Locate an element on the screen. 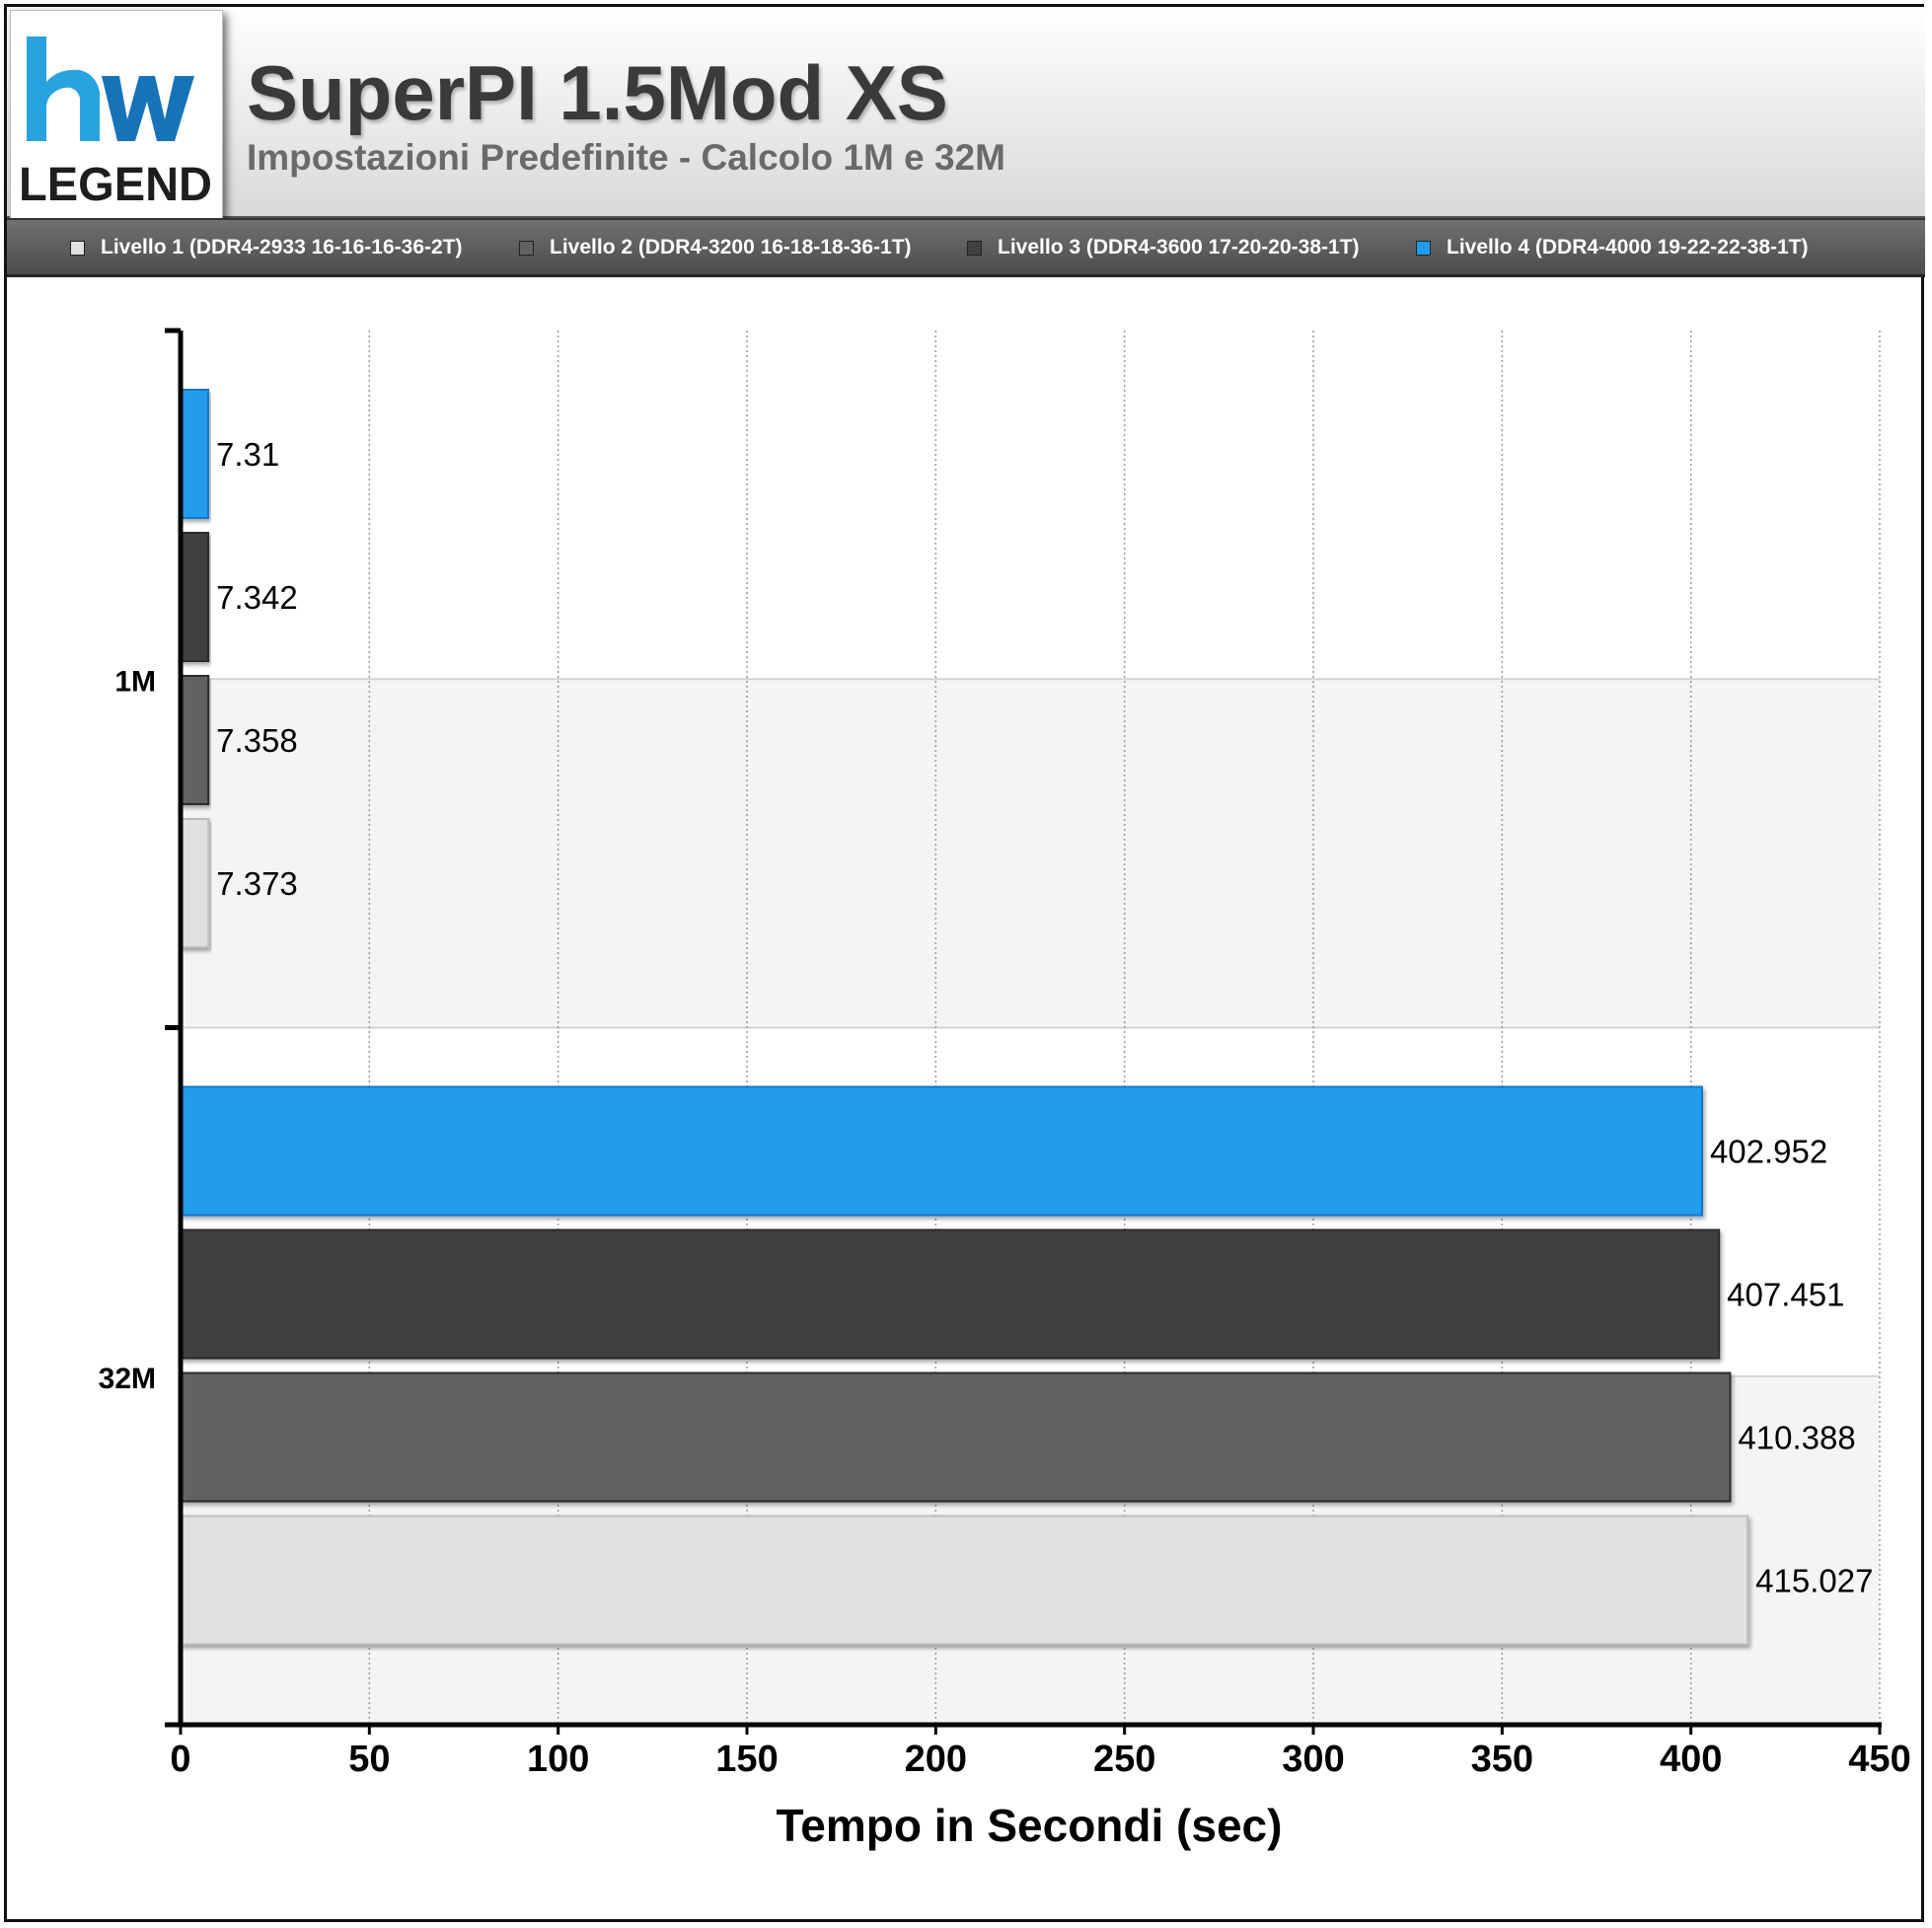 This screenshot has width=1932, height=1928. x-tick-label: 450 is located at coordinates (1879, 1759).